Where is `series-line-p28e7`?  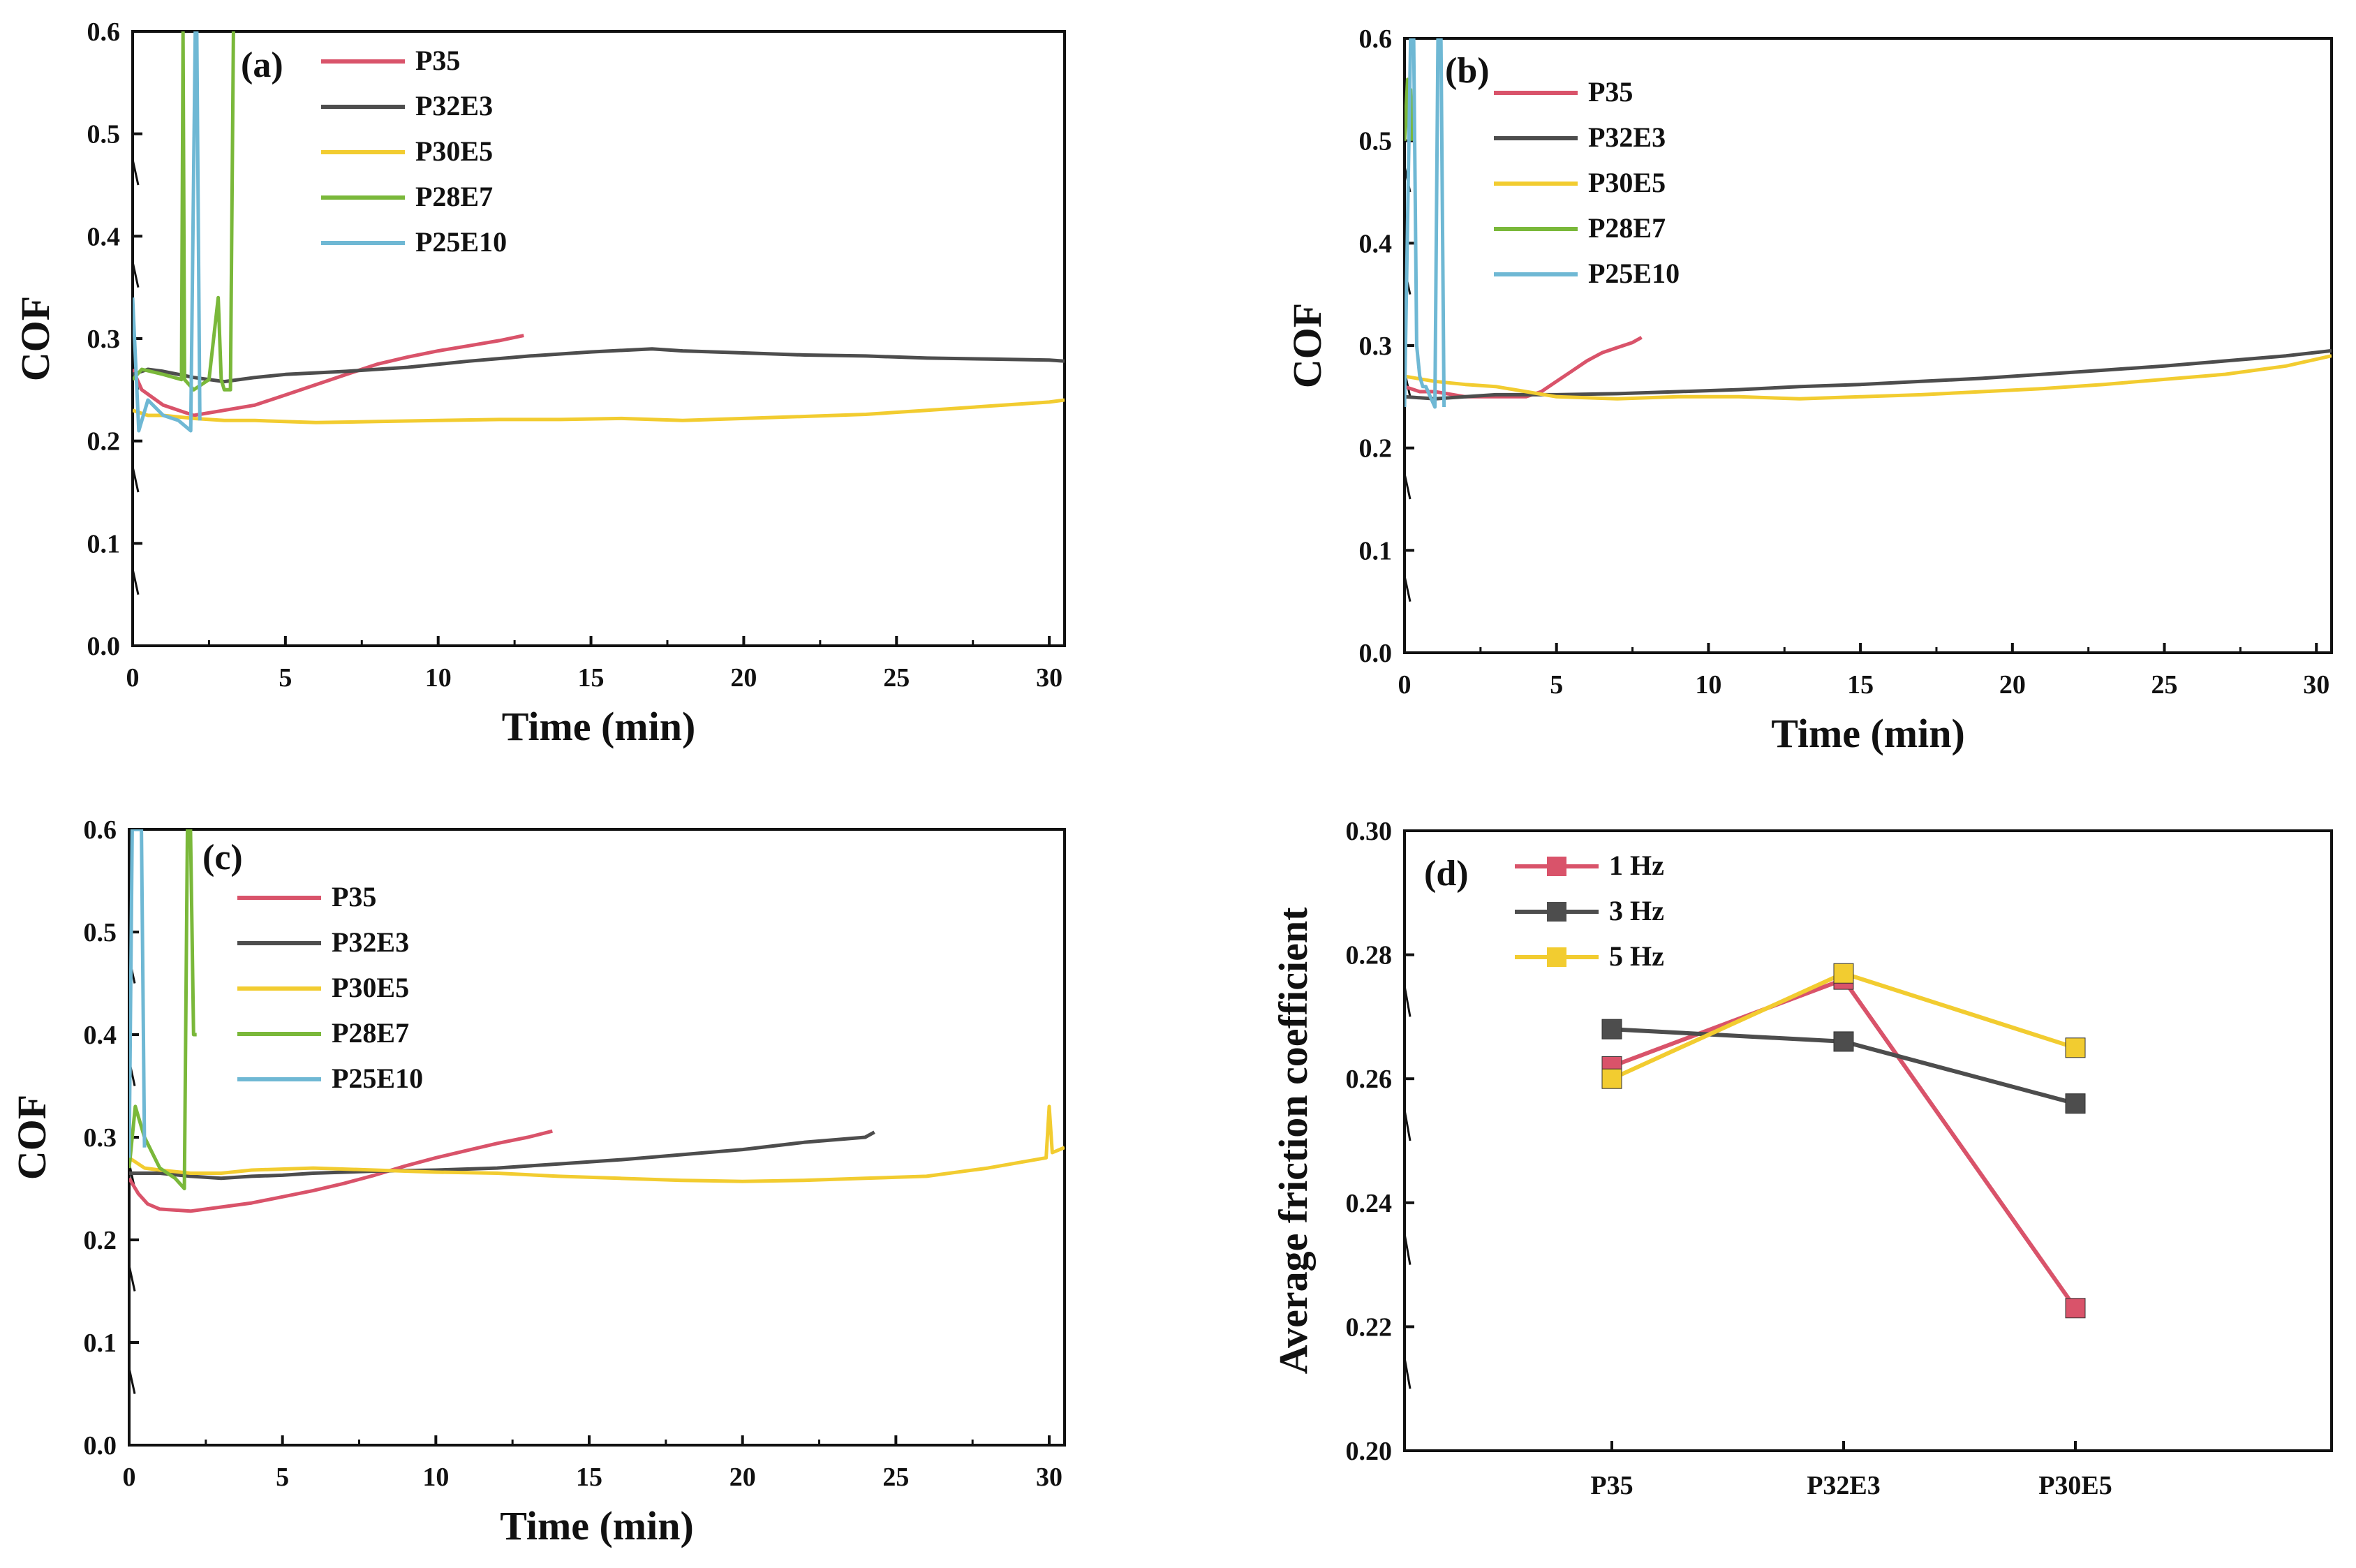
series-line-p28e7 is located at coordinates (184, 211).